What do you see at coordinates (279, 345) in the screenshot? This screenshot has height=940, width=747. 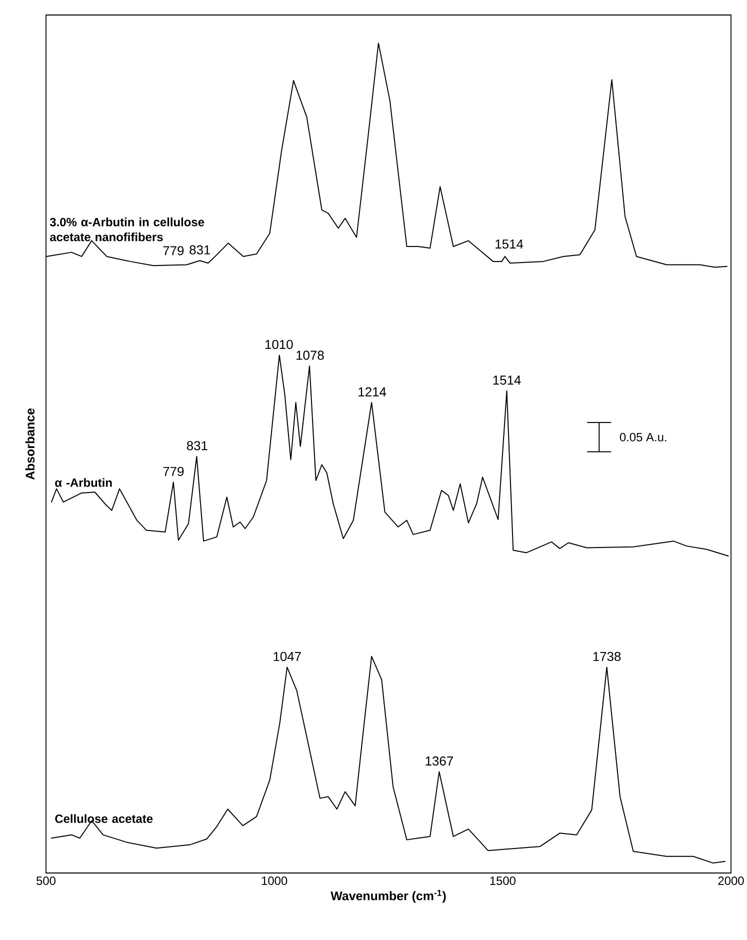 I see `annotation: 1010` at bounding box center [279, 345].